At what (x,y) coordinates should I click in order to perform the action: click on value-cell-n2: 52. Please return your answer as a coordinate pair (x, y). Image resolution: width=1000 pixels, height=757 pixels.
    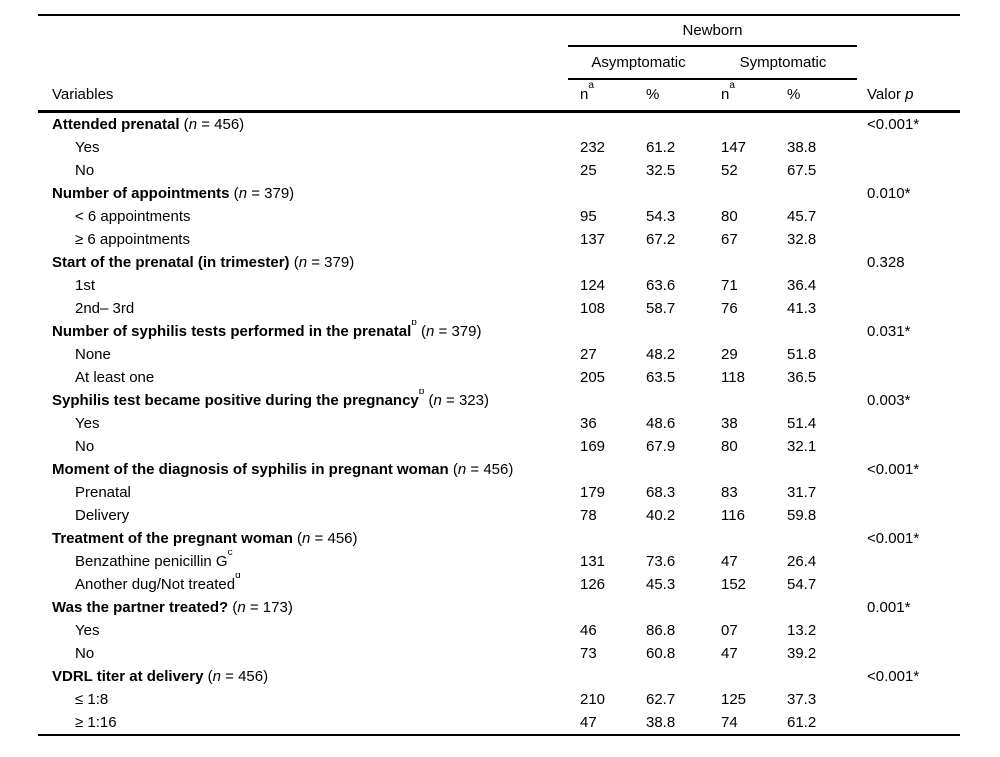
    Looking at the image, I should click on (729, 170).